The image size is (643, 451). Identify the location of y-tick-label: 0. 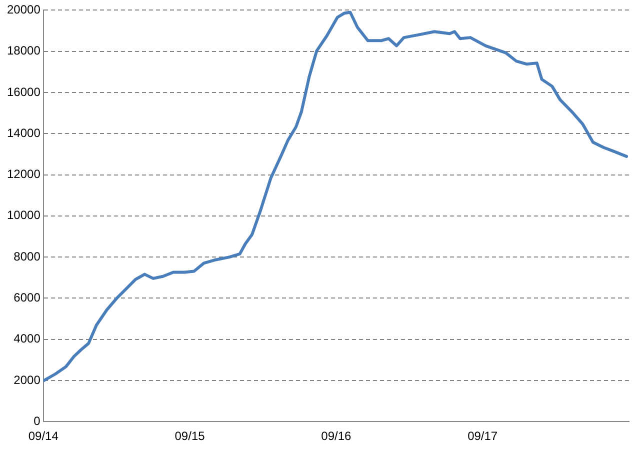
(37, 421).